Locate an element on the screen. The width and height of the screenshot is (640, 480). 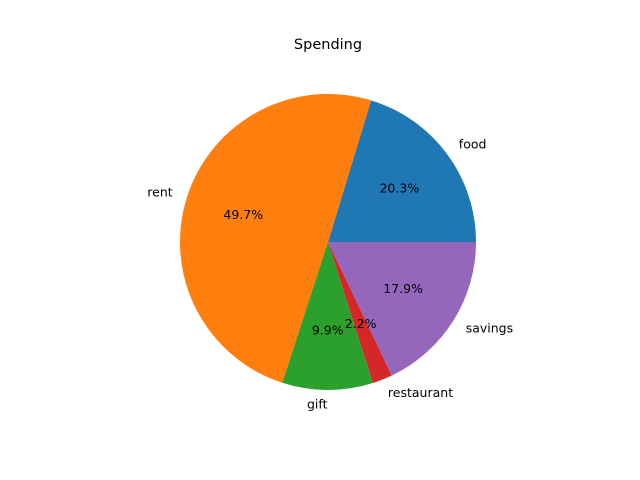
slice-label-savings: savings is located at coordinates (489, 327).